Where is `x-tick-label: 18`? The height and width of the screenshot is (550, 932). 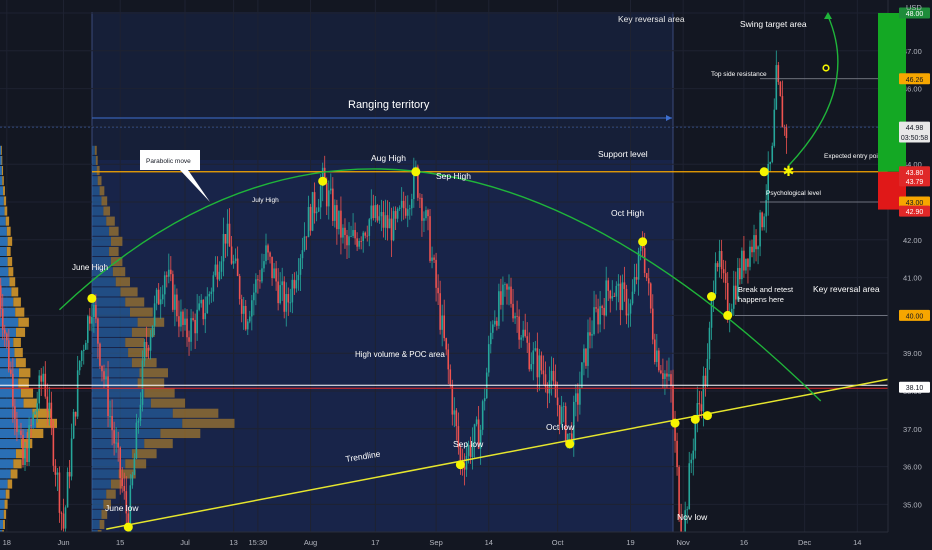
x-tick-label: 18 is located at coordinates (7, 542).